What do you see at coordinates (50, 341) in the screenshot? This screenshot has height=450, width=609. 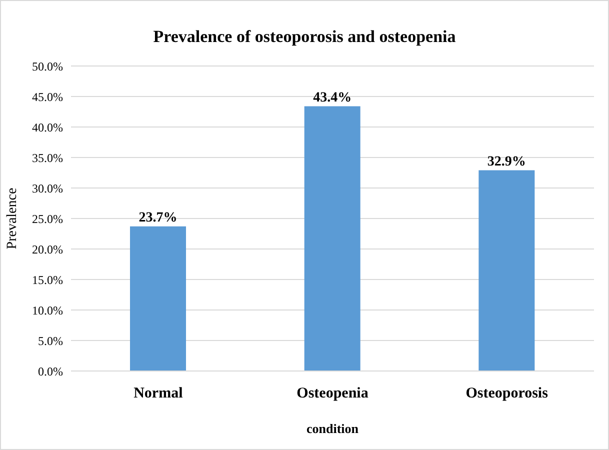 I see `y-tick-label: 5.0%` at bounding box center [50, 341].